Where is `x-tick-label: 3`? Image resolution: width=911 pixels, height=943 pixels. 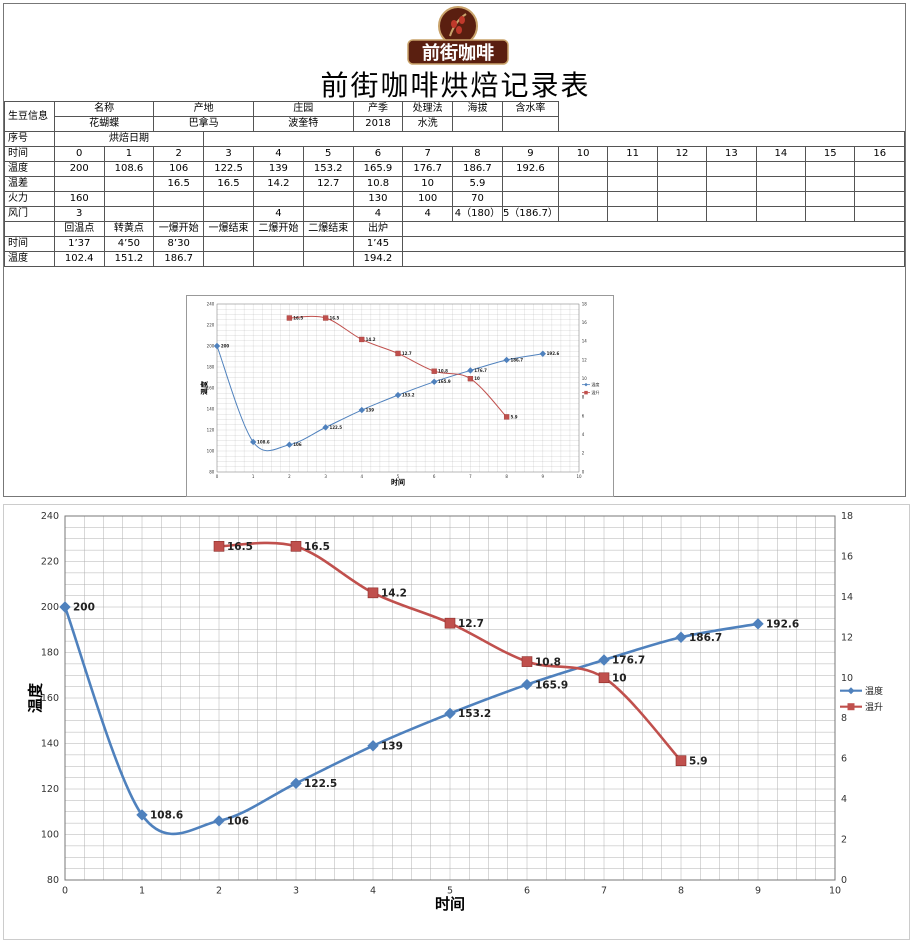
x-tick-label: 3 is located at coordinates (325, 476).